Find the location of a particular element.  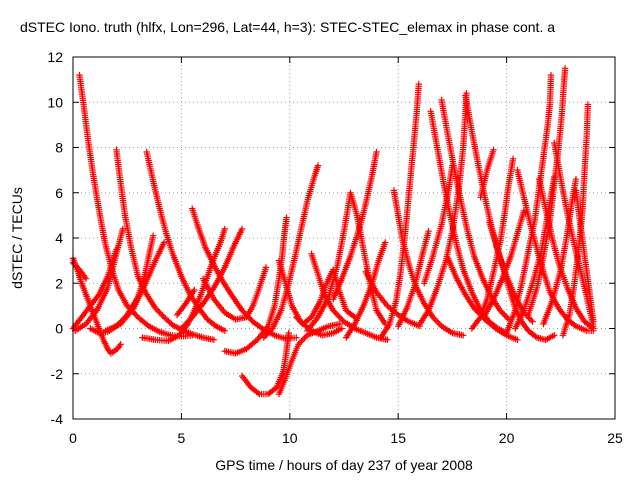

x-tick-label: 20 is located at coordinates (507, 438).